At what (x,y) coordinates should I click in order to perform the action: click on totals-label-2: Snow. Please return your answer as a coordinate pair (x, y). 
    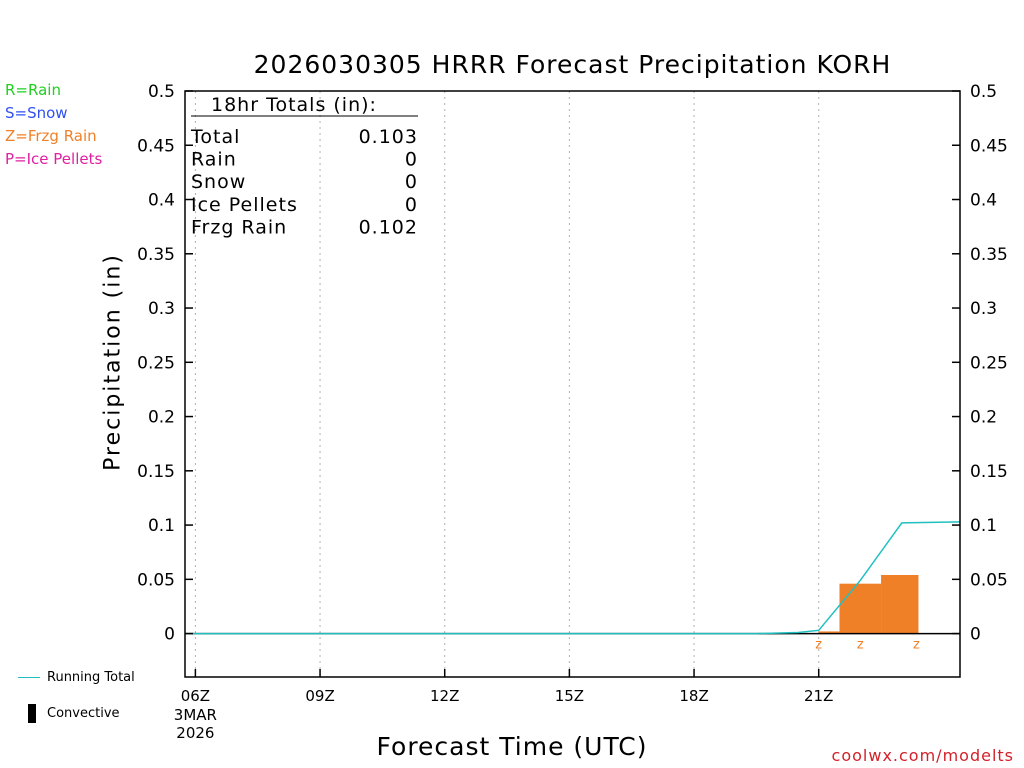
    Looking at the image, I should click on (218, 182).